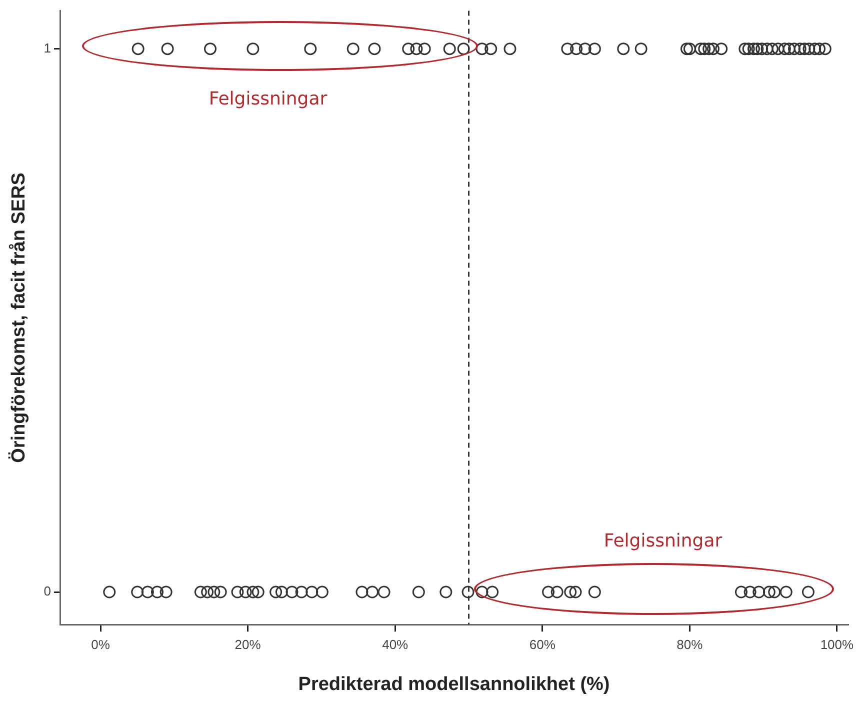  What do you see at coordinates (395, 644) in the screenshot?
I see `x-tick-label: 40%` at bounding box center [395, 644].